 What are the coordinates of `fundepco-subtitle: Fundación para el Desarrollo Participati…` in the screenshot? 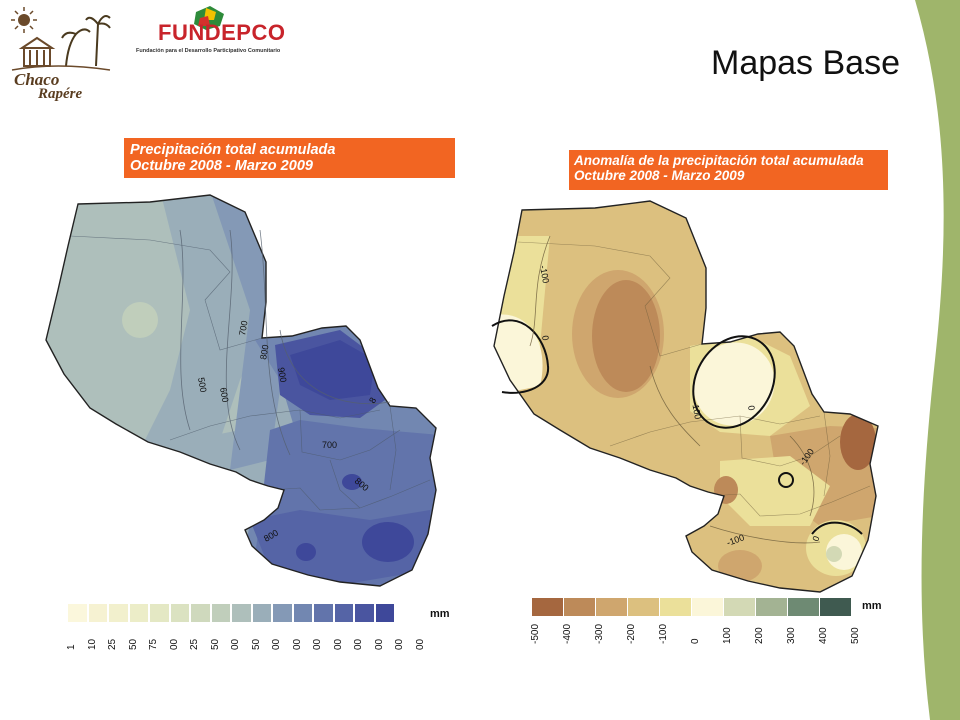 It's located at (208, 51).